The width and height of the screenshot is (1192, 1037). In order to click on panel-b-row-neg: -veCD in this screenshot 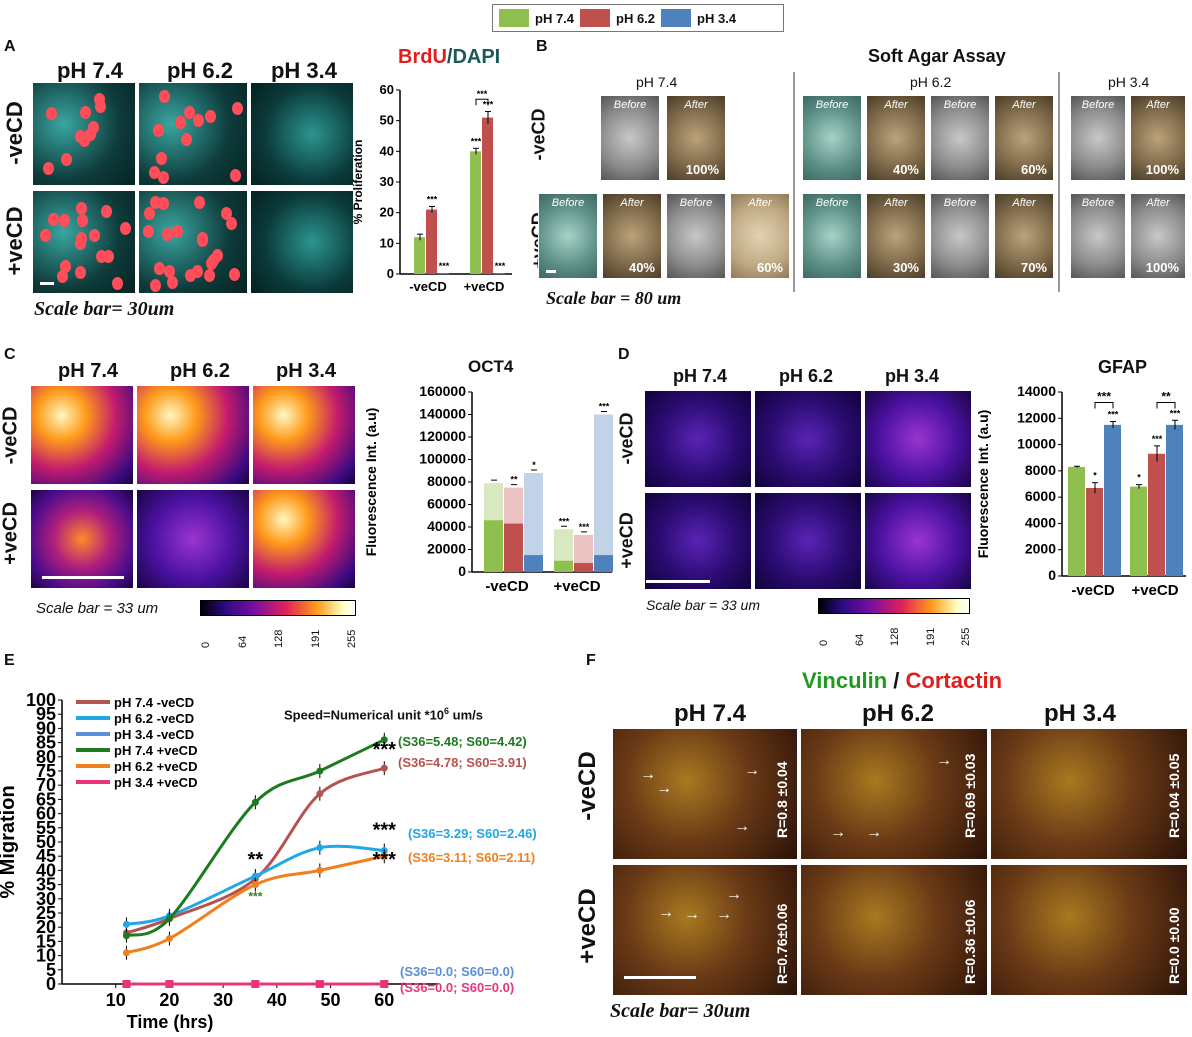, I will do `click(538, 134)`.